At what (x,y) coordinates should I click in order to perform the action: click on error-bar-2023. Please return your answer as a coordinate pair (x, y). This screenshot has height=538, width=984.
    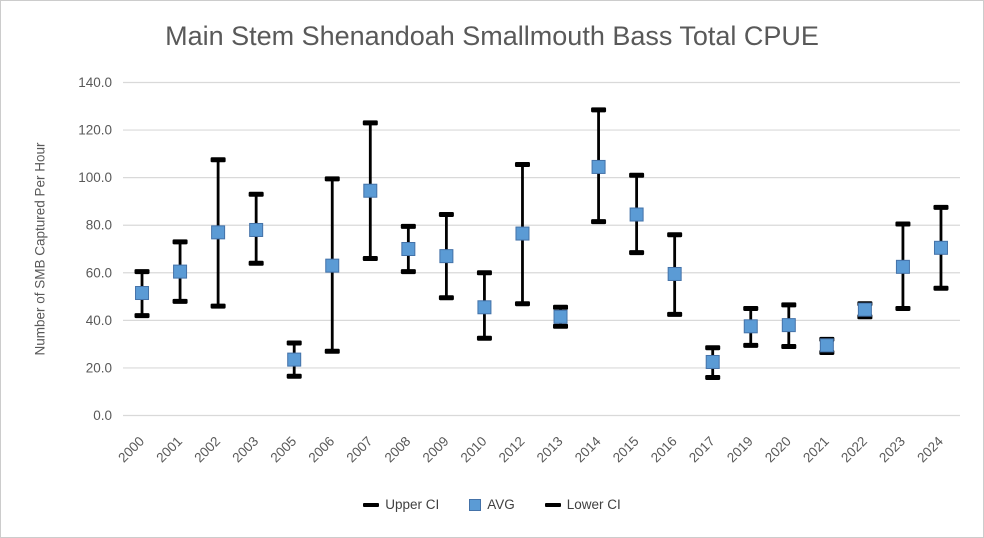
    Looking at the image, I should click on (903, 266).